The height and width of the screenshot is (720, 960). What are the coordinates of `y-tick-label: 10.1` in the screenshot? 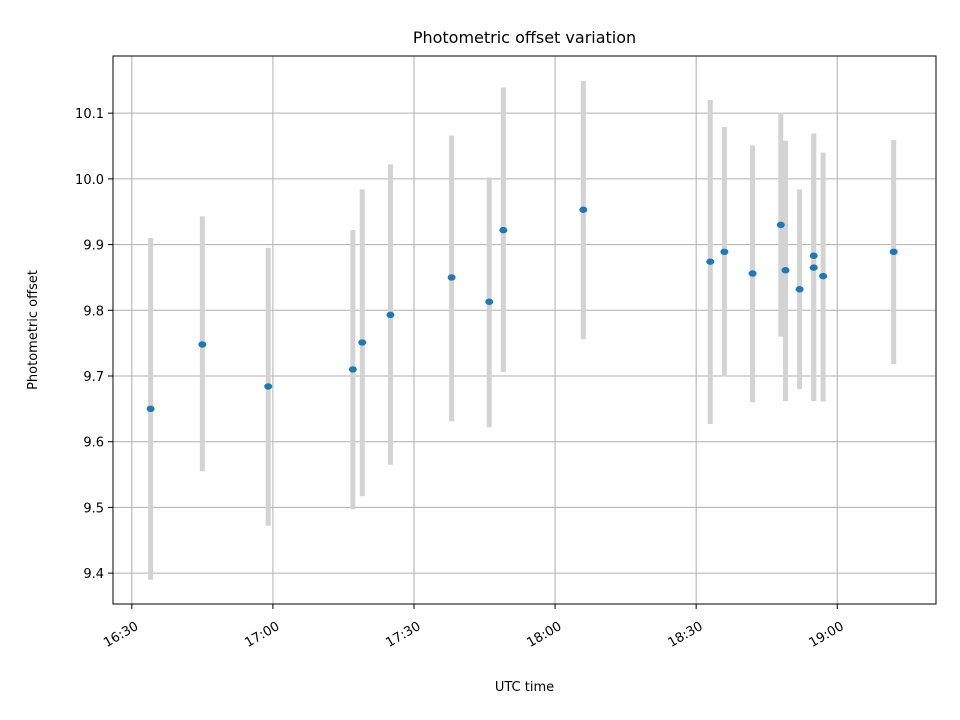 It's located at (89, 114).